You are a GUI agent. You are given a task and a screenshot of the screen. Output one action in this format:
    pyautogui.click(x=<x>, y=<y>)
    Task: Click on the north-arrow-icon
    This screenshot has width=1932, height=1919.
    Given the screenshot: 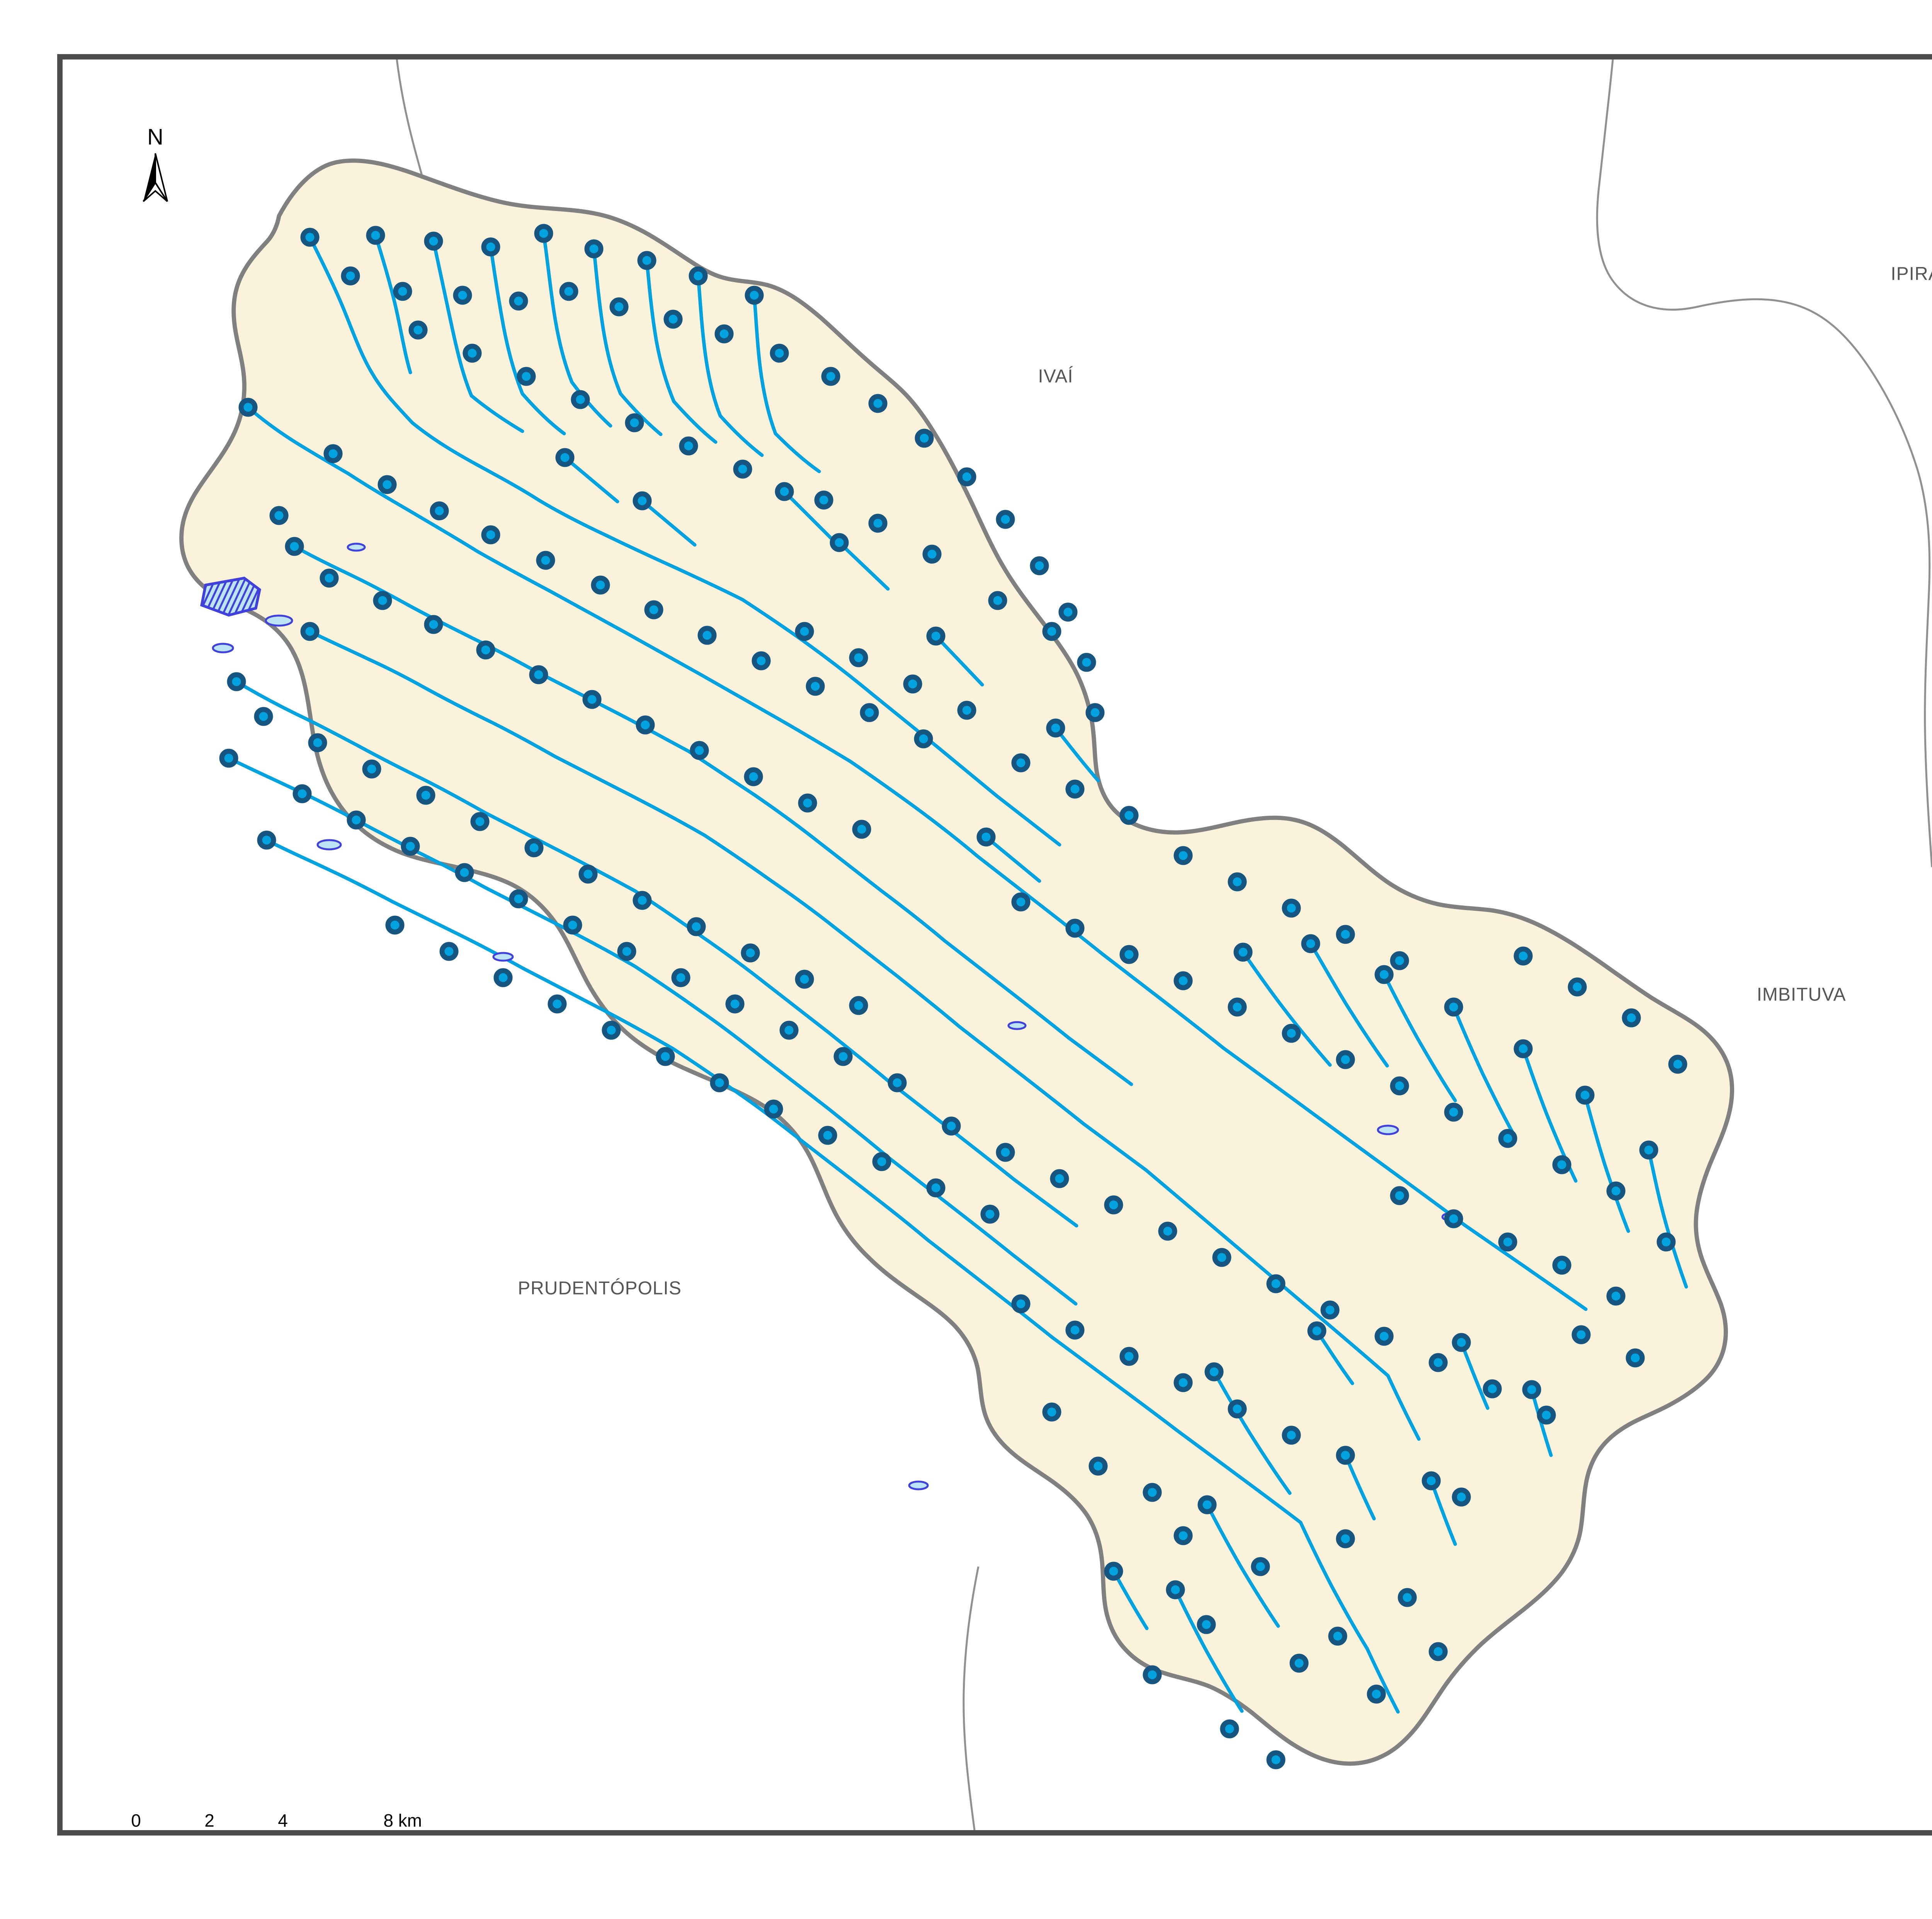 What is the action you would take?
    pyautogui.click(x=155, y=177)
    